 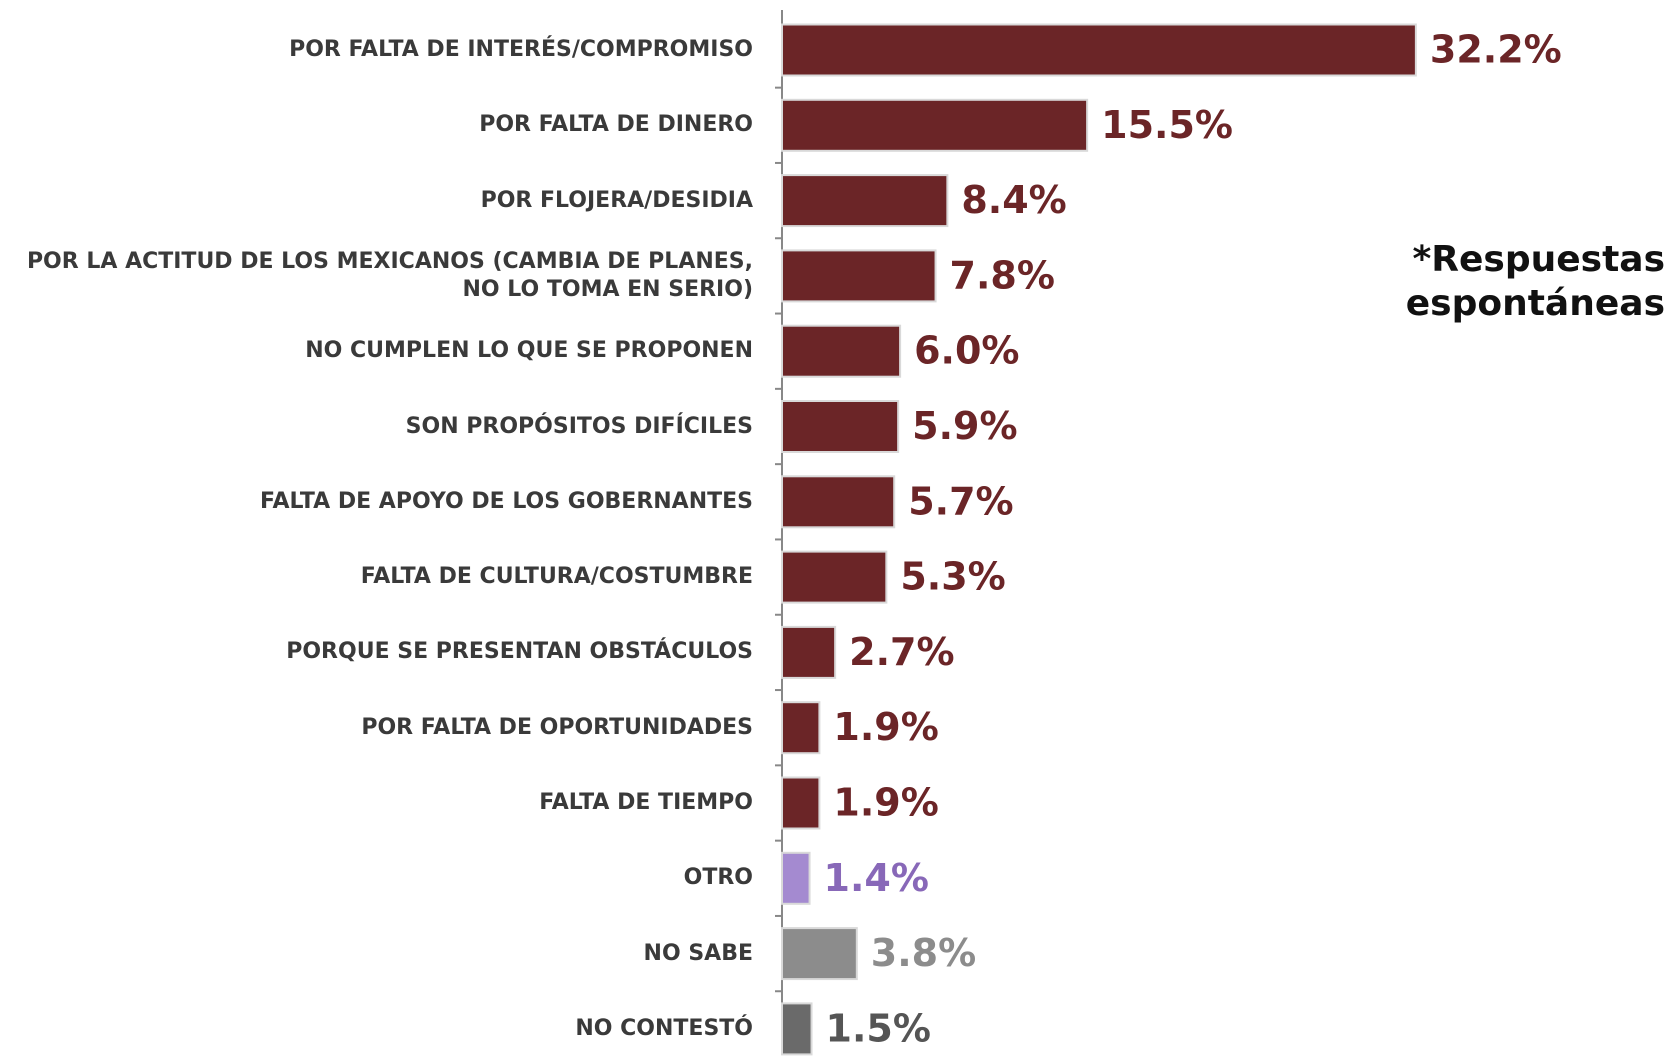 I want to click on category-label: FALTA DE CULTURA/COSTUMBRE, so click(x=556, y=577).